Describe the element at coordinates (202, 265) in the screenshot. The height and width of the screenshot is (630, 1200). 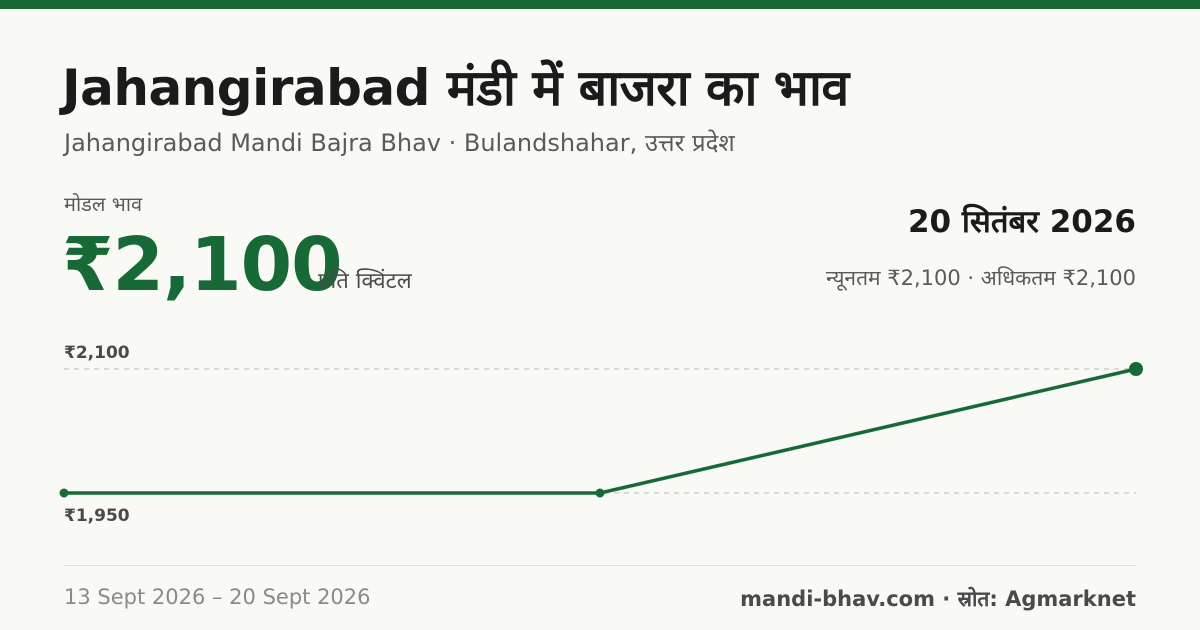
I see `modal-price-value: ₹2,100` at that location.